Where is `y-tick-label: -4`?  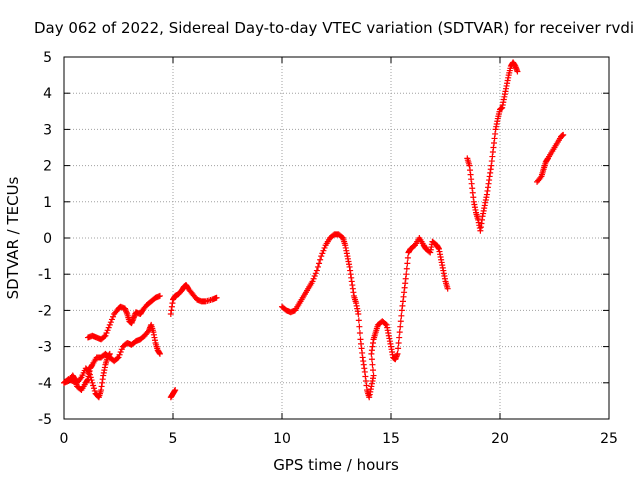
y-tick-label: -4 is located at coordinates (45, 384).